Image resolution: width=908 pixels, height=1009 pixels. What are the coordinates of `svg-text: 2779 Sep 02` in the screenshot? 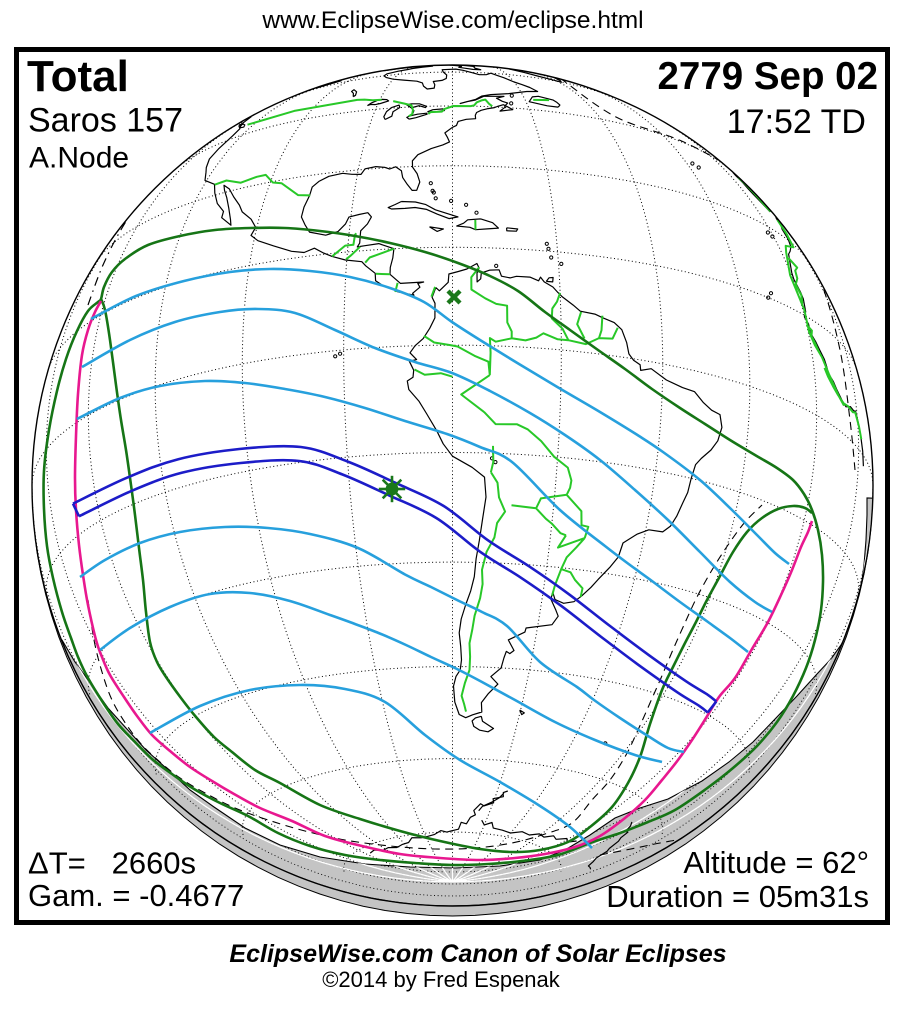 It's located at (768, 76).